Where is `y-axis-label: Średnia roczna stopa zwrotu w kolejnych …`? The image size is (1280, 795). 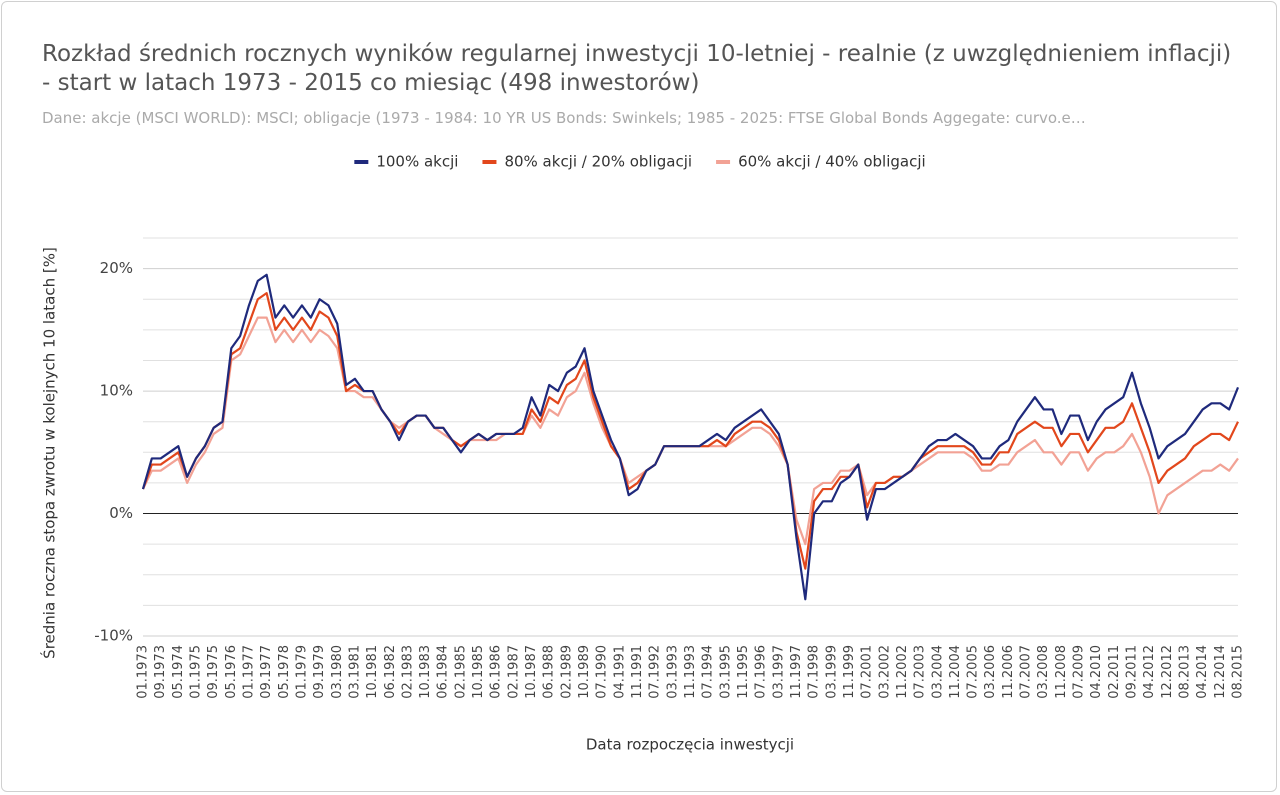 y-axis-label: Średnia roczna stopa zwrotu w kolejnych … is located at coordinates (49, 453).